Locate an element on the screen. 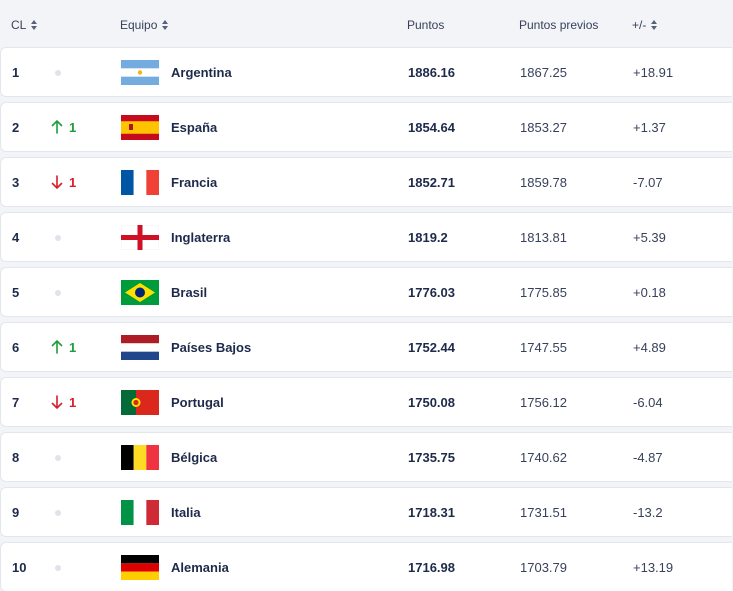  points-diff: -4.87 is located at coordinates (648, 457).